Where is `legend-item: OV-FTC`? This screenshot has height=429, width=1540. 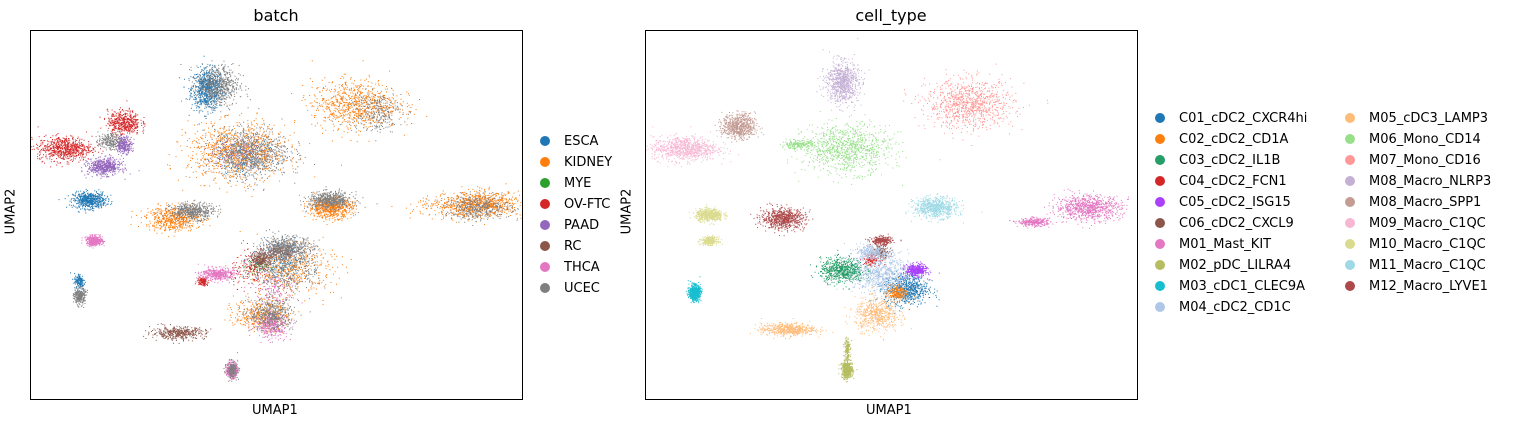
legend-item: OV-FTC is located at coordinates (575, 204).